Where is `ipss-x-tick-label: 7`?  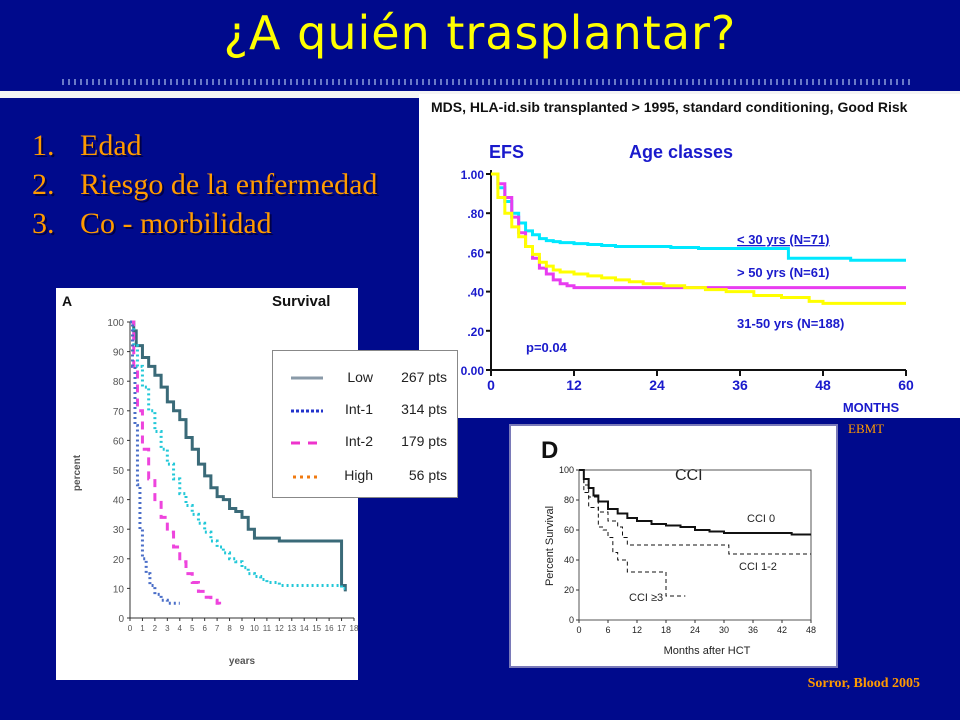 ipss-x-tick-label: 7 is located at coordinates (217, 628).